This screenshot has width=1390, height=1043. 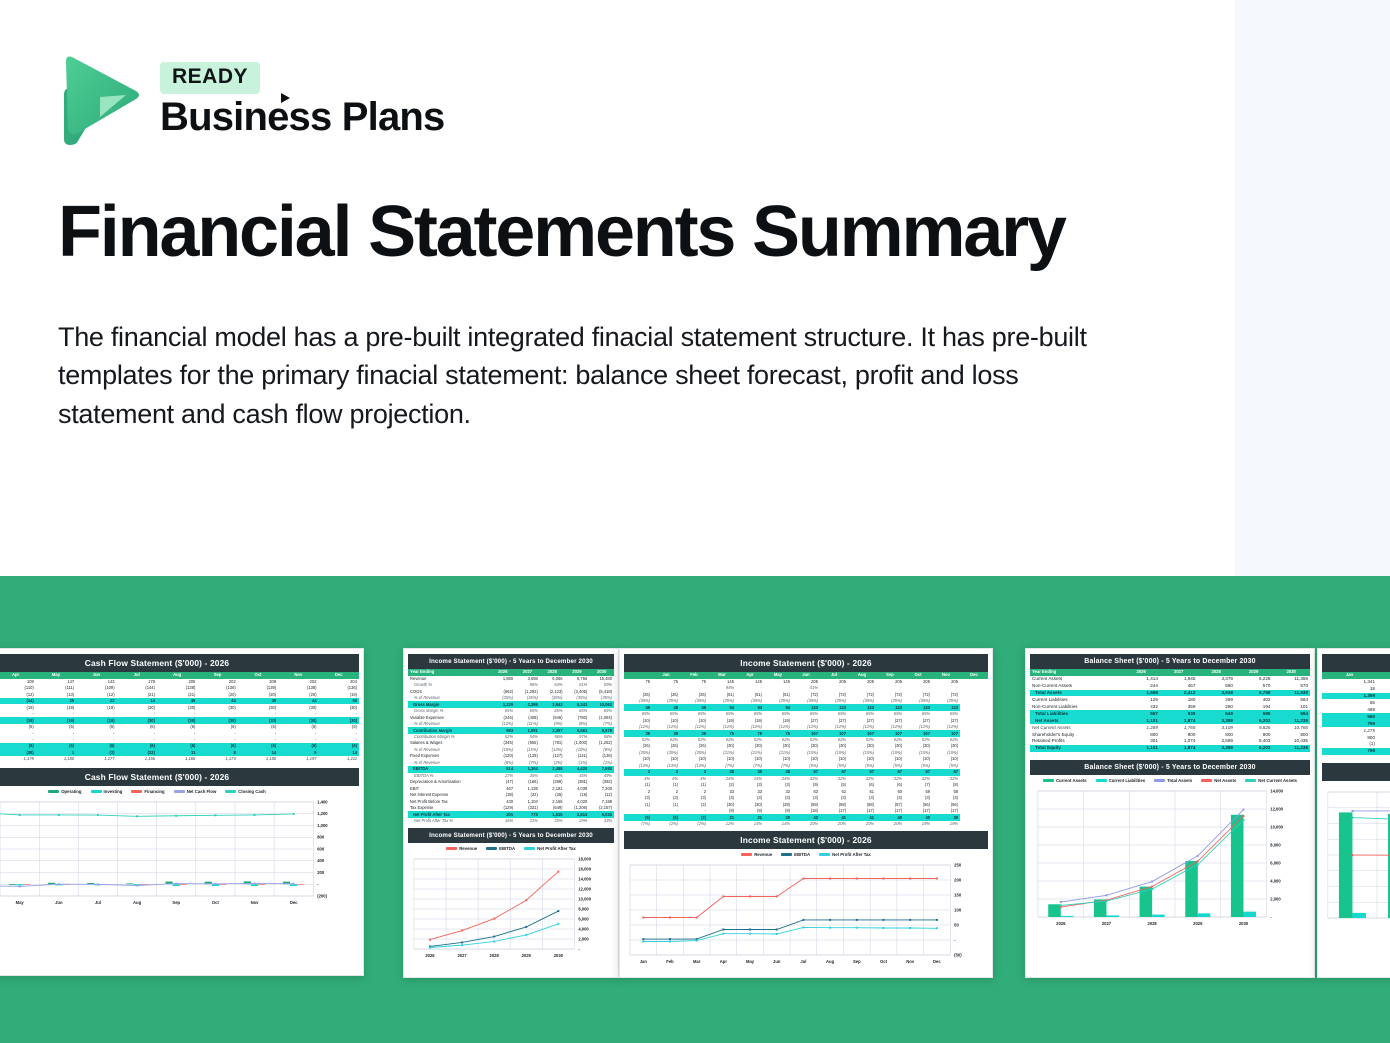 I want to click on svg-text: 200, so click(x=321, y=872).